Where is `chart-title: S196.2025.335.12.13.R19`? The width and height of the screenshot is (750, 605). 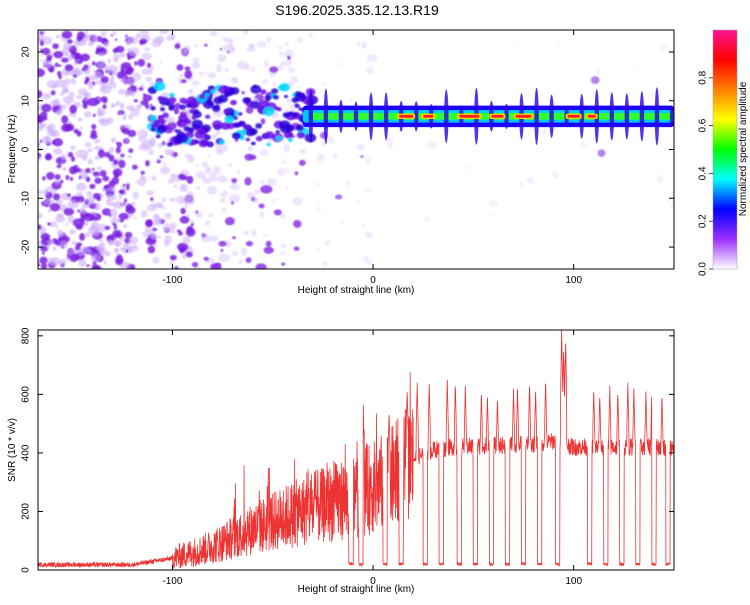
chart-title: S196.2025.335.12.13.R19 is located at coordinates (357, 10).